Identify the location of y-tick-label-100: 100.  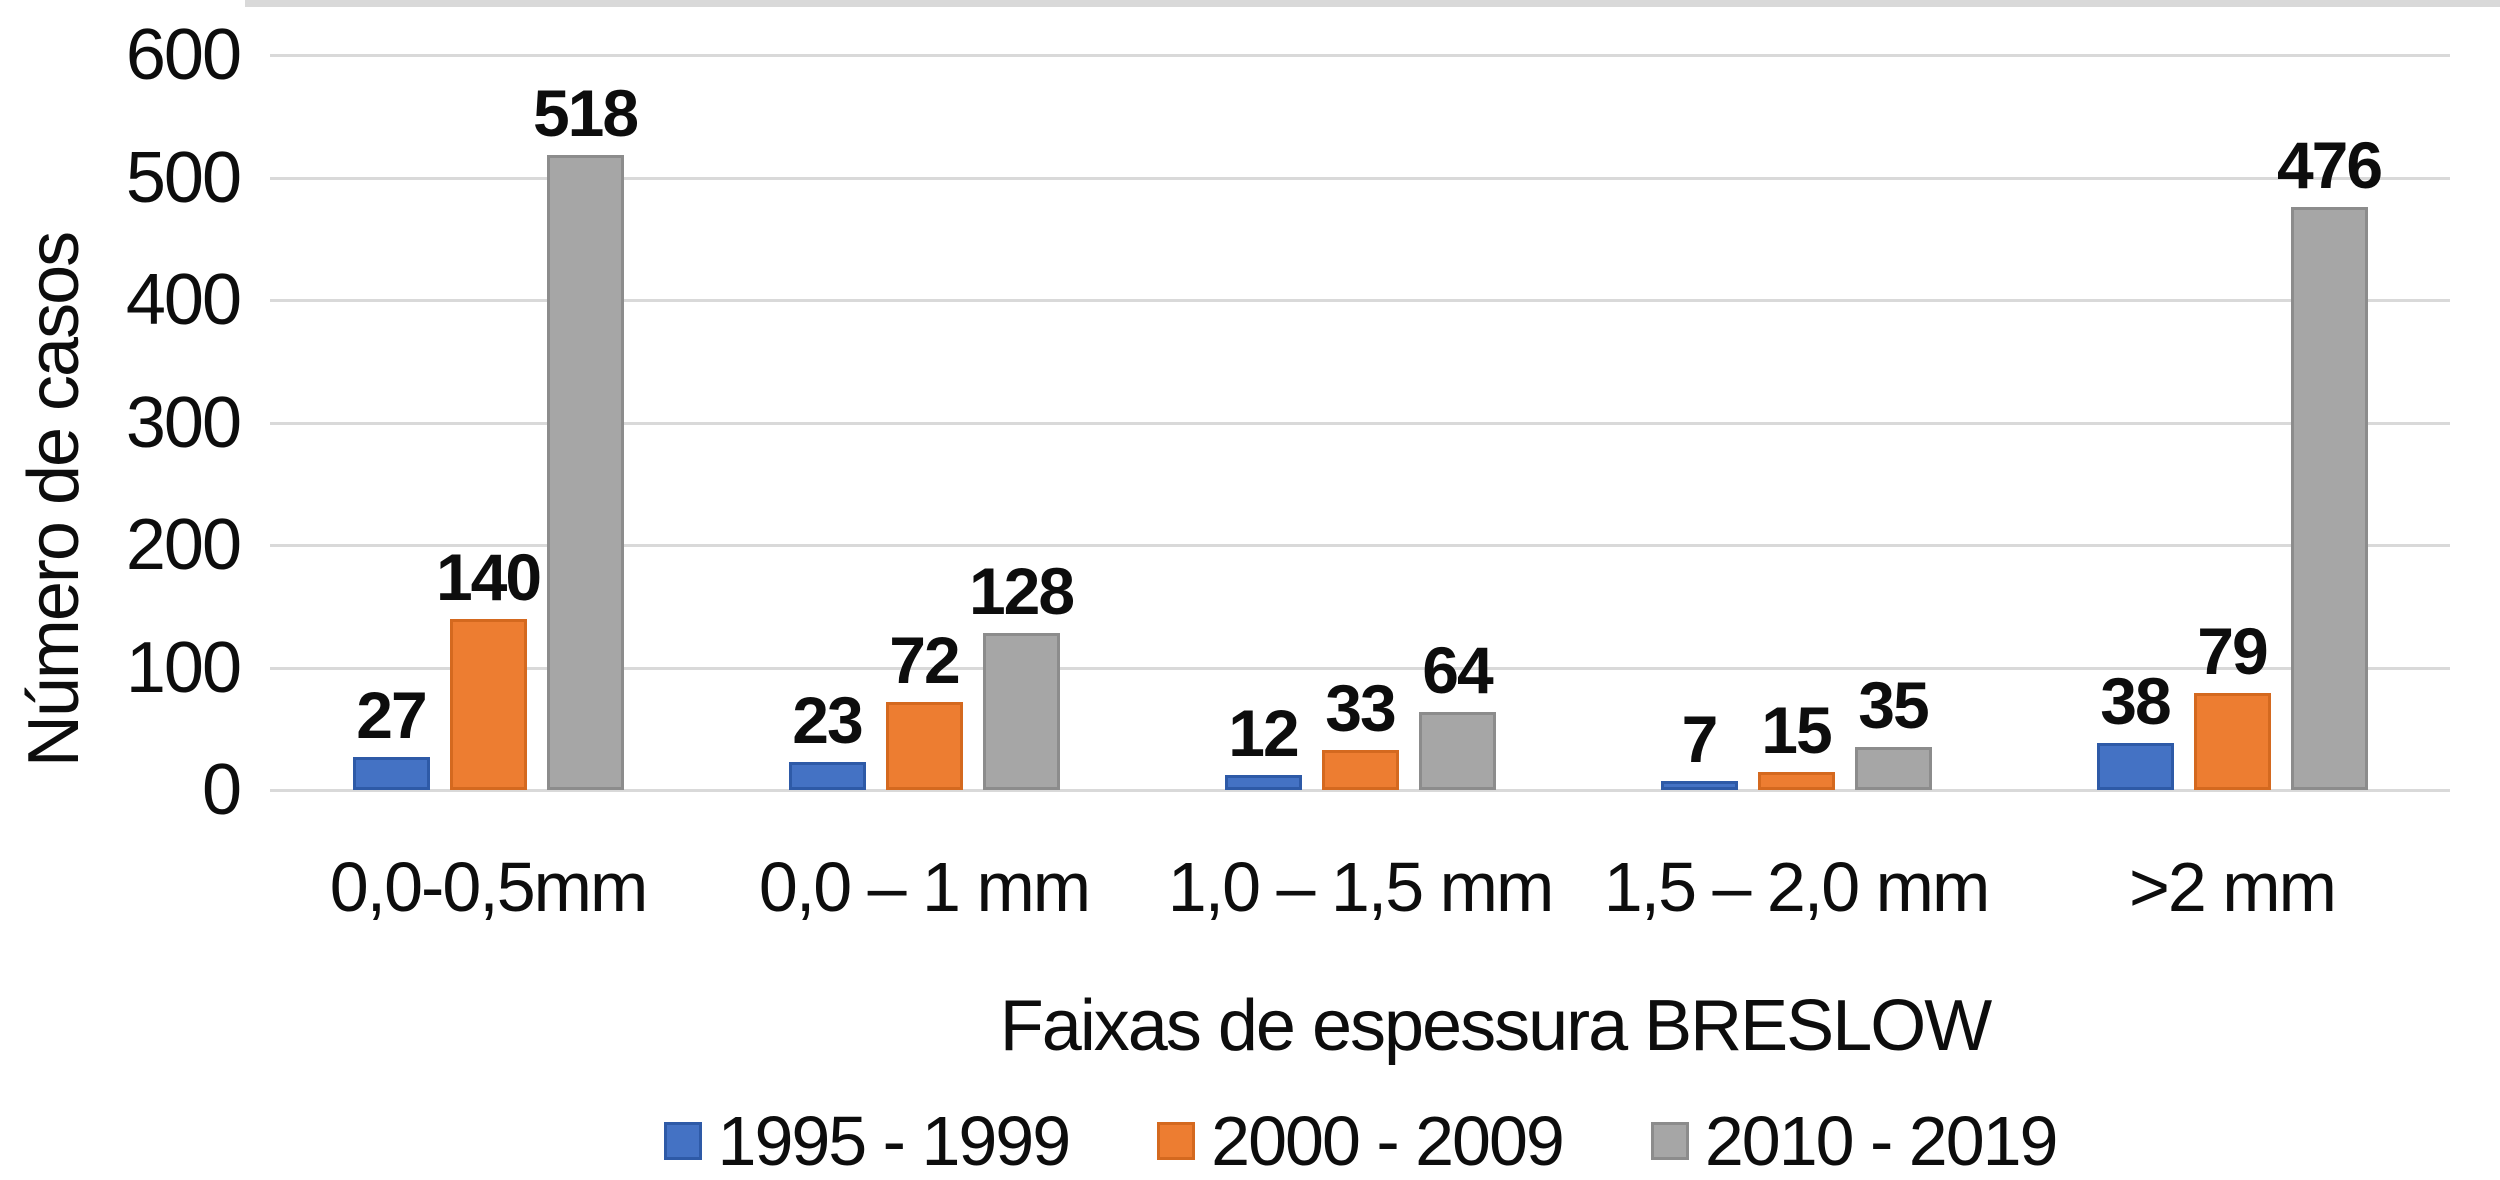
(183, 667).